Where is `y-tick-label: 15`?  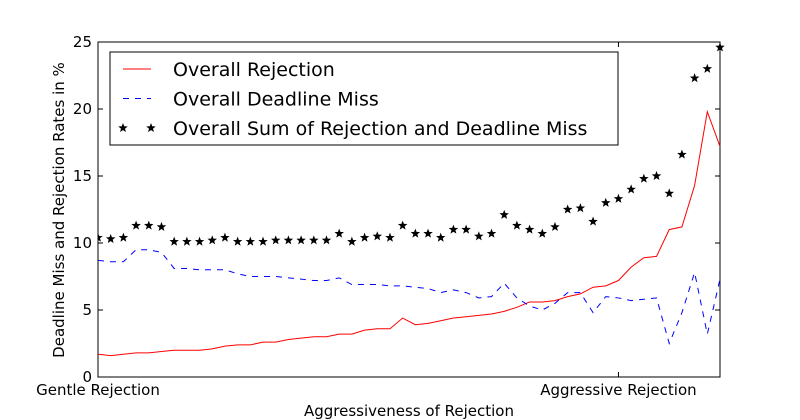
y-tick-label: 15 is located at coordinates (82, 176).